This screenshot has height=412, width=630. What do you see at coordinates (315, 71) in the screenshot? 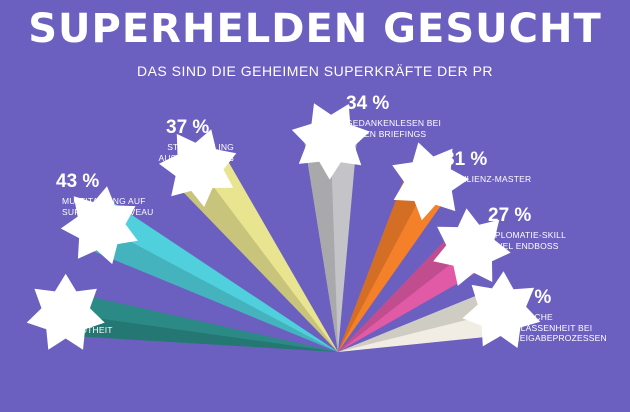
I see `chart-subtitle: DAS SIND DIE GEHEIMEN SUPERKRÄFTE DER PR` at bounding box center [315, 71].